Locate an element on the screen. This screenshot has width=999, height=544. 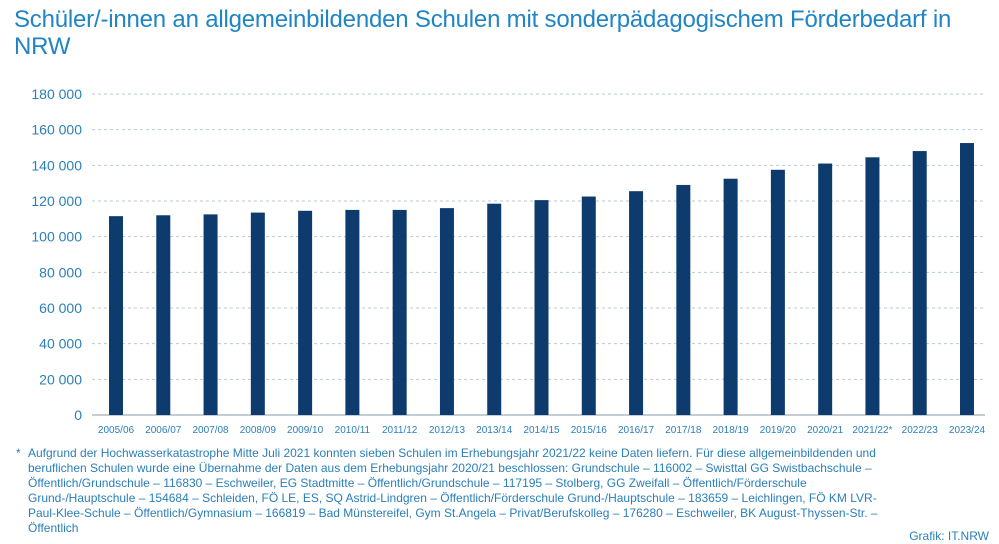
y-tick-label: 160 000 is located at coordinates (56, 130).